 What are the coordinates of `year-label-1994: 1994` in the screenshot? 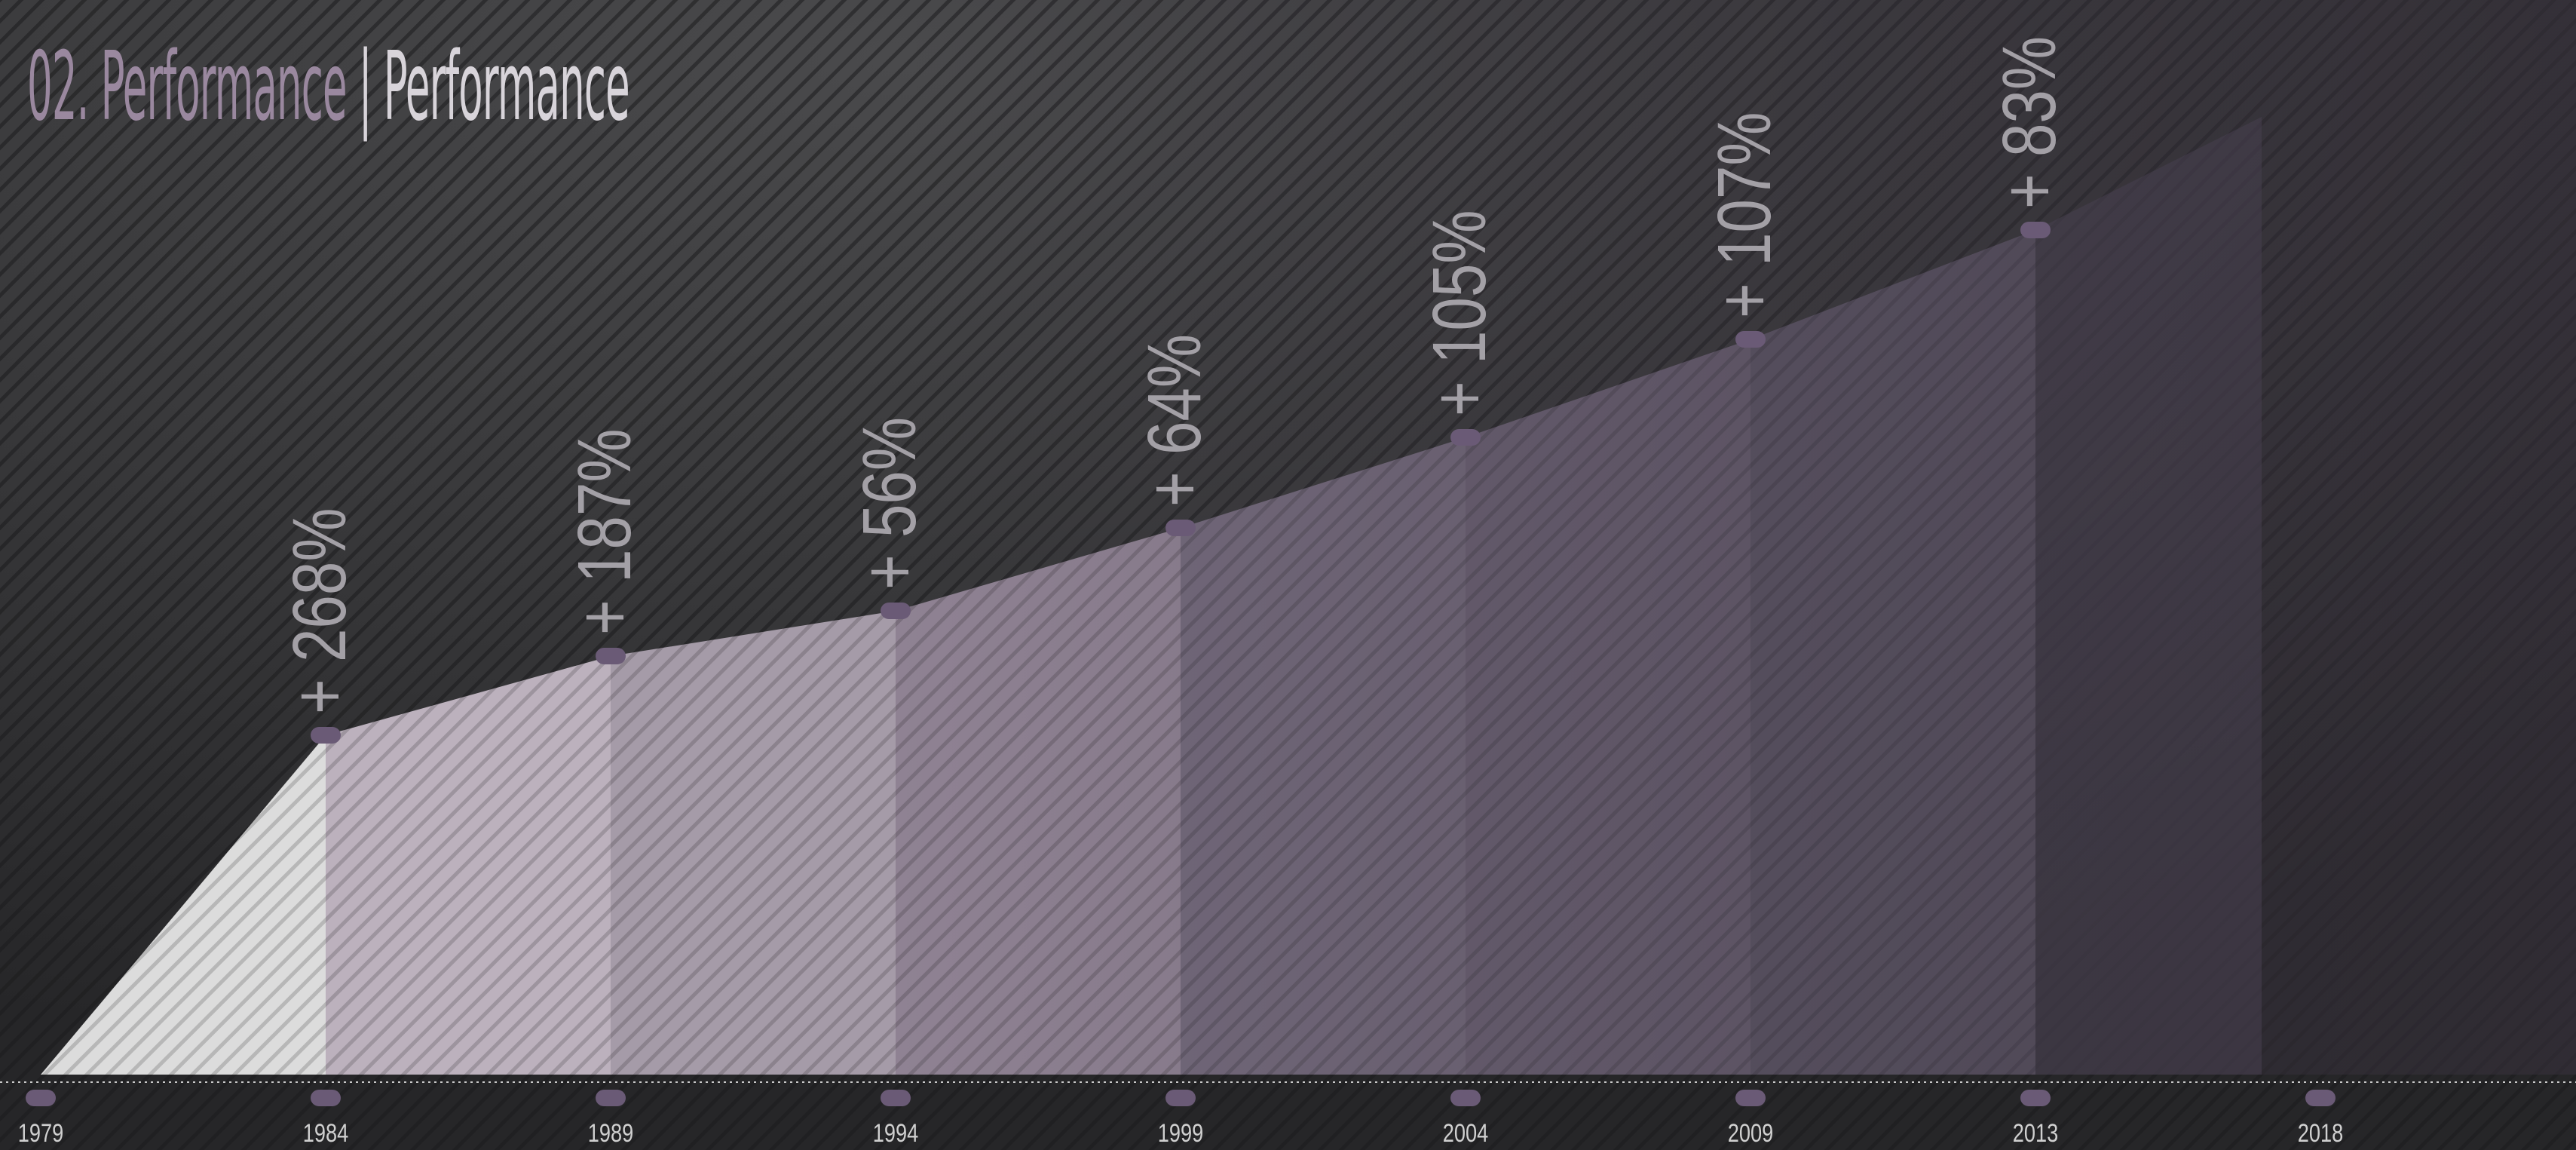 It's located at (895, 1133).